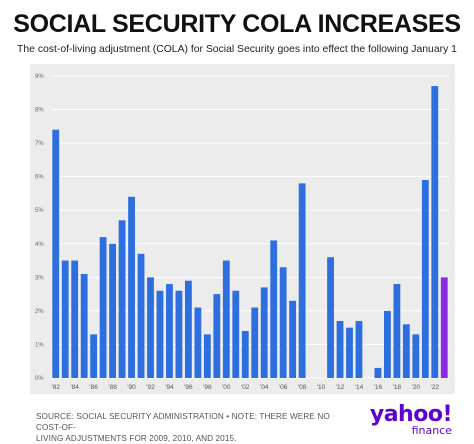  What do you see at coordinates (349, 352) in the screenshot?
I see `bar-2013` at bounding box center [349, 352].